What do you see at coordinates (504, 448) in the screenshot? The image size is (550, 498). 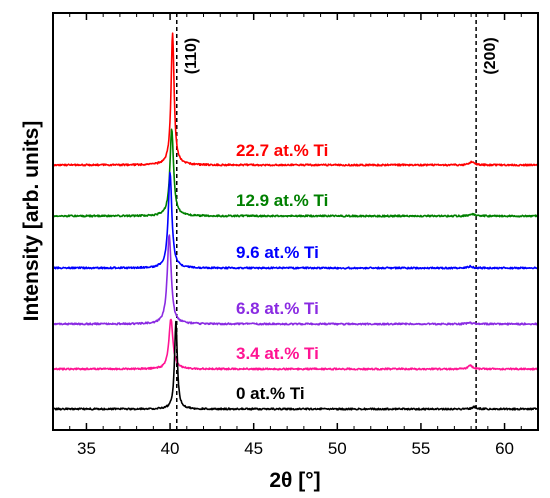 I see `x-tick-label-60: 60` at bounding box center [504, 448].